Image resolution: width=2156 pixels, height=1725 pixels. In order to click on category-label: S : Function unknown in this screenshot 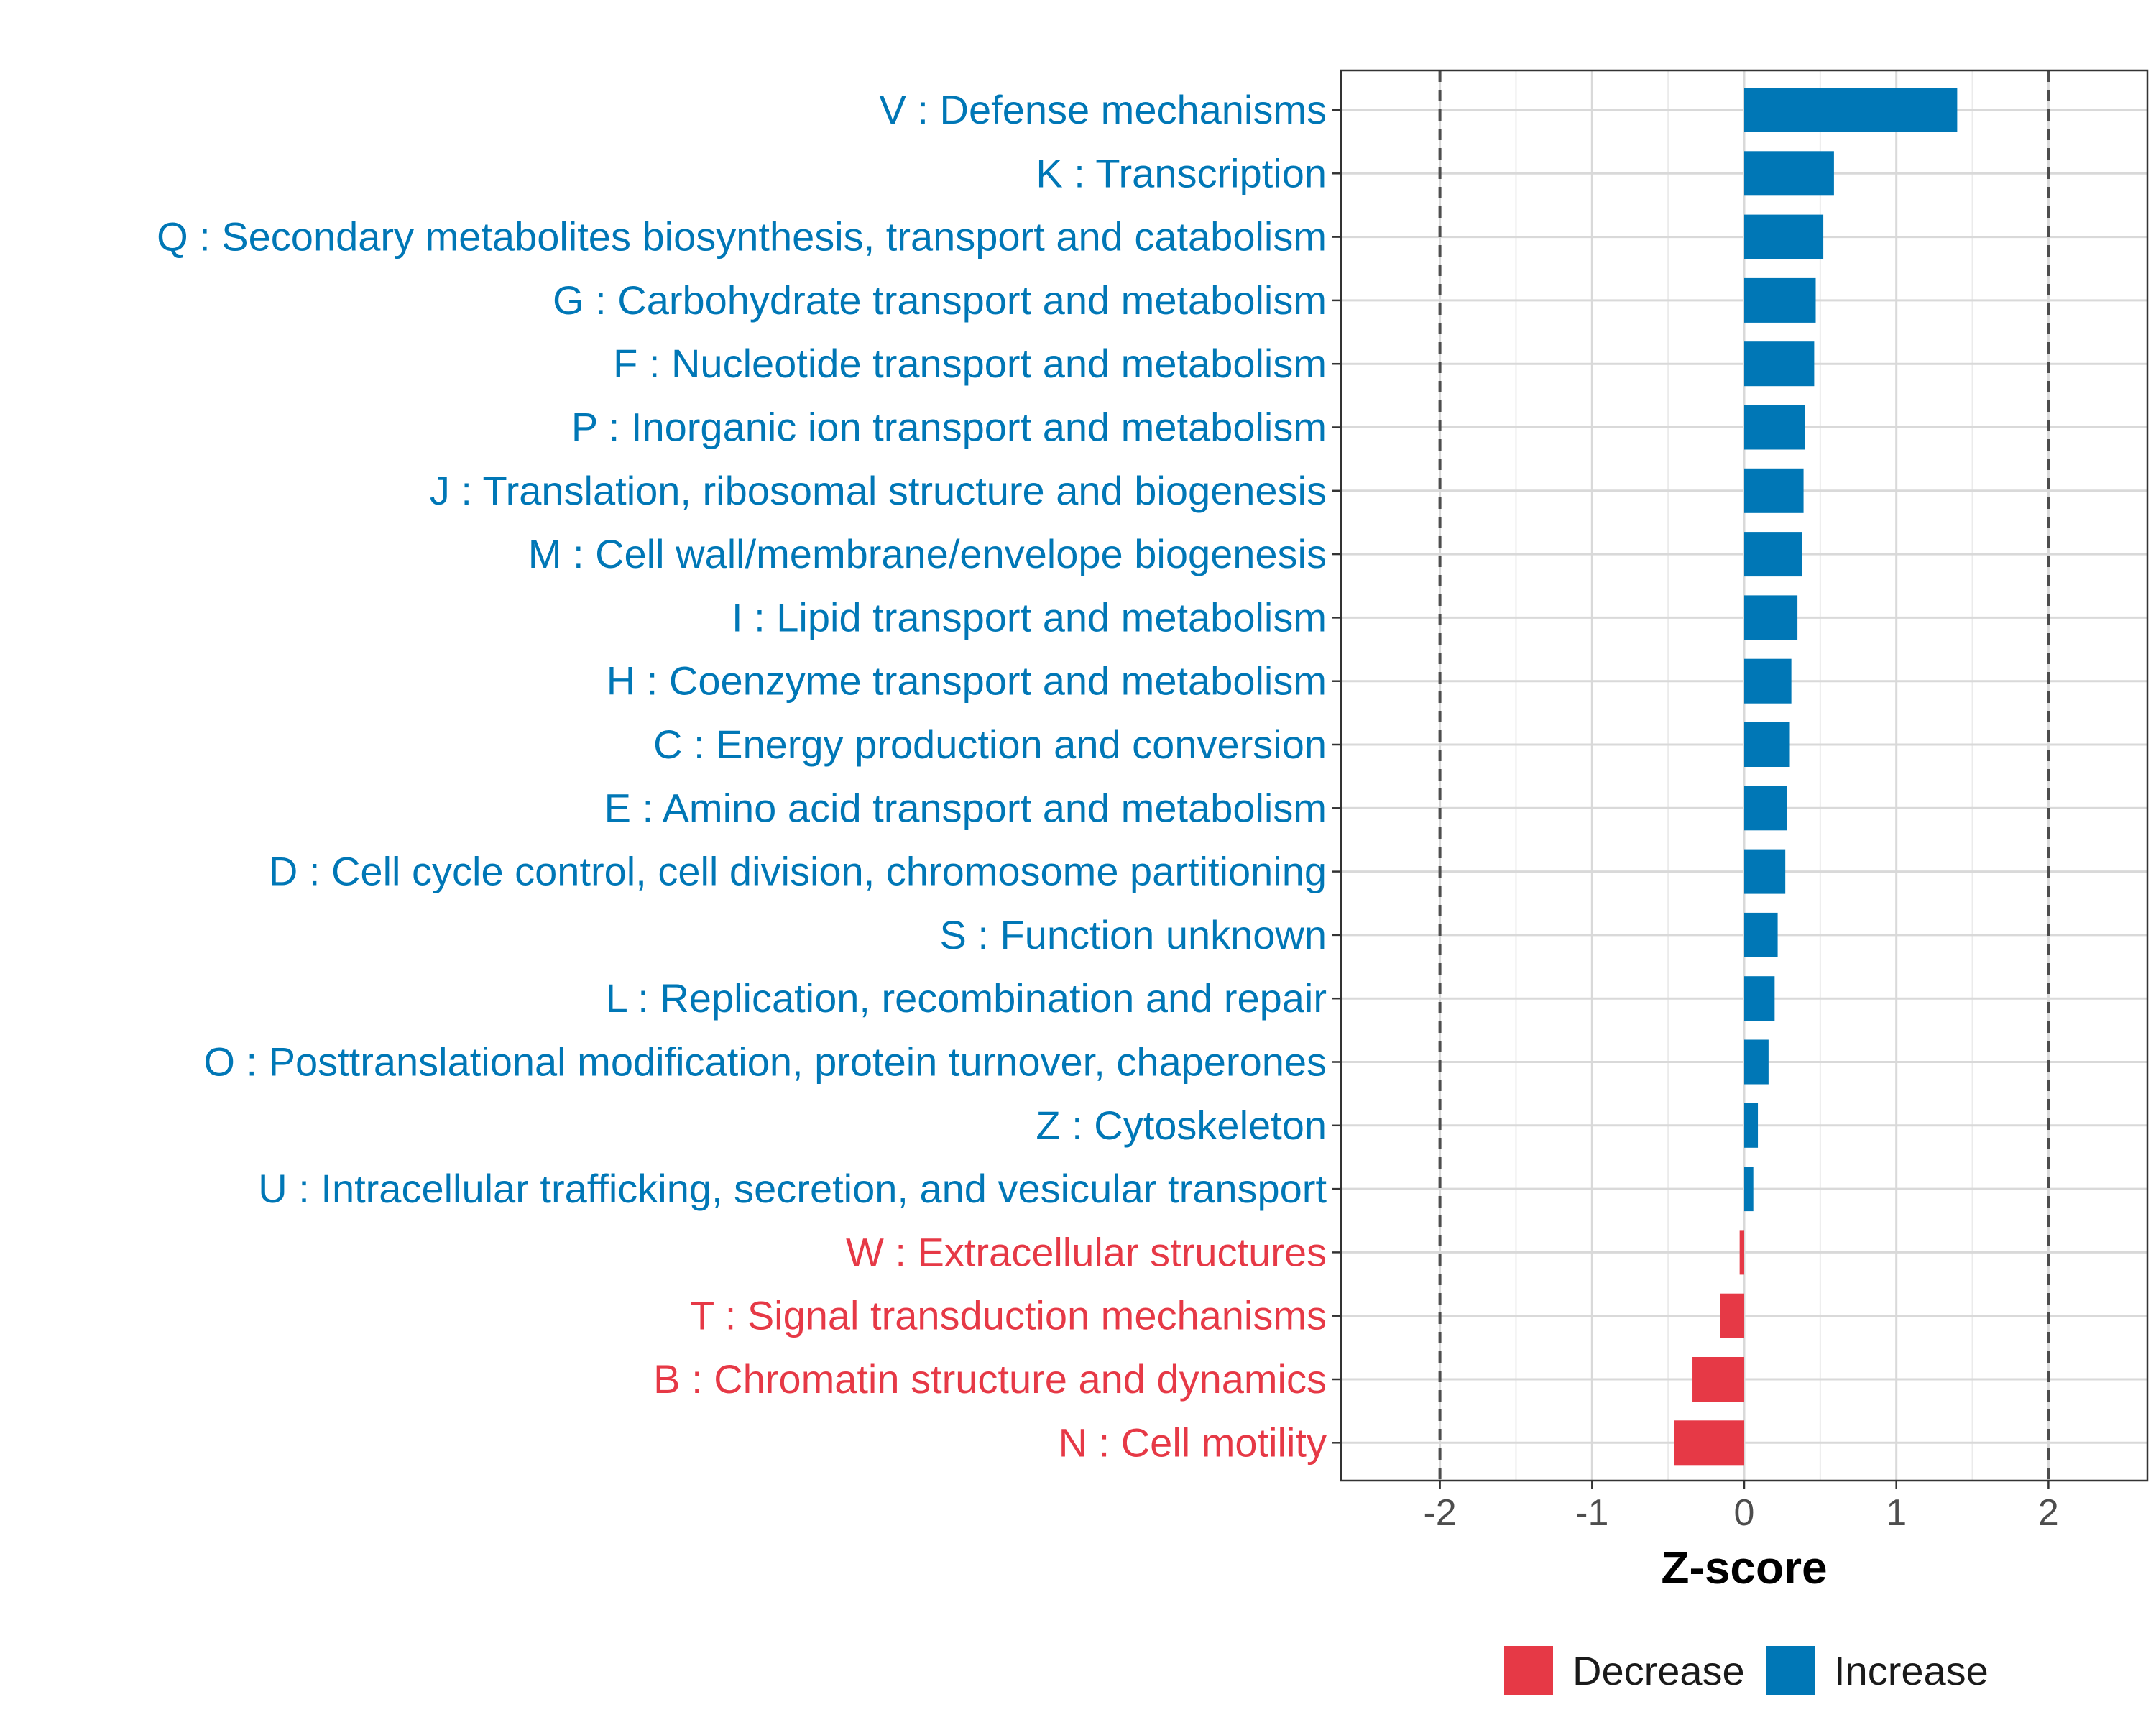, I will do `click(1133, 934)`.